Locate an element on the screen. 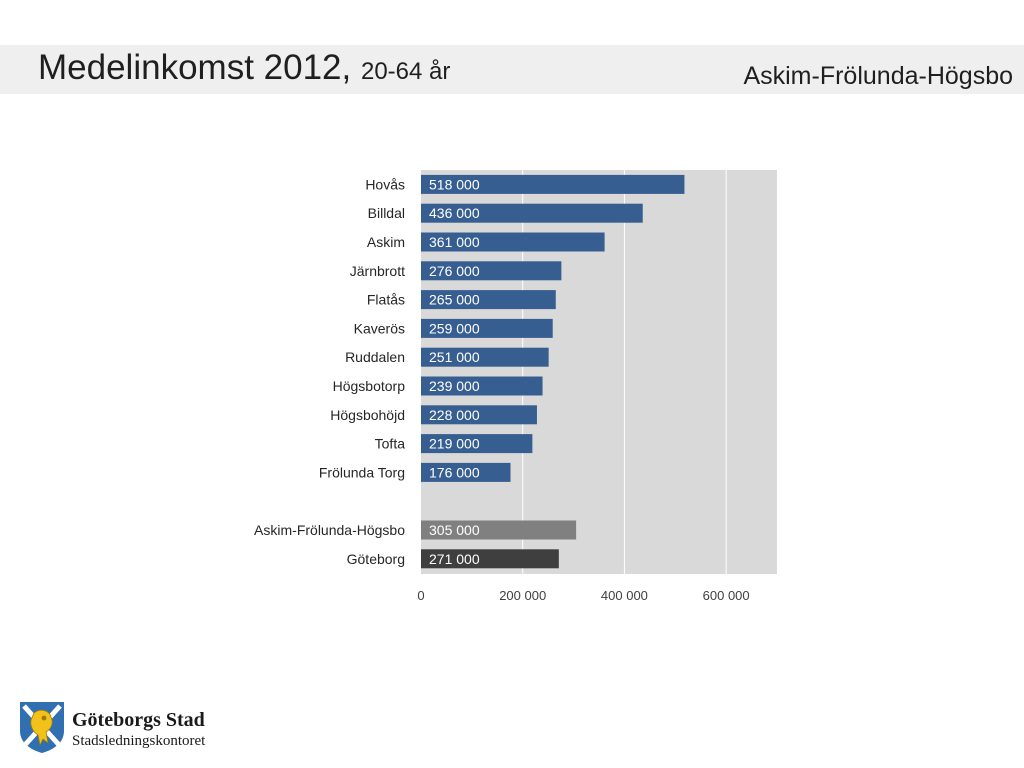 The image size is (1024, 768). category-label: Askim is located at coordinates (386, 242).